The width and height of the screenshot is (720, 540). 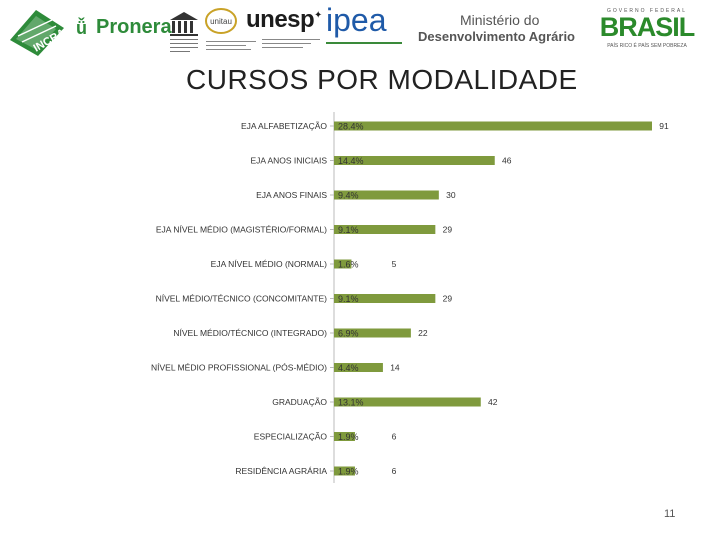 I want to click on pronera-logo-text: Pronera, so click(x=134, y=27).